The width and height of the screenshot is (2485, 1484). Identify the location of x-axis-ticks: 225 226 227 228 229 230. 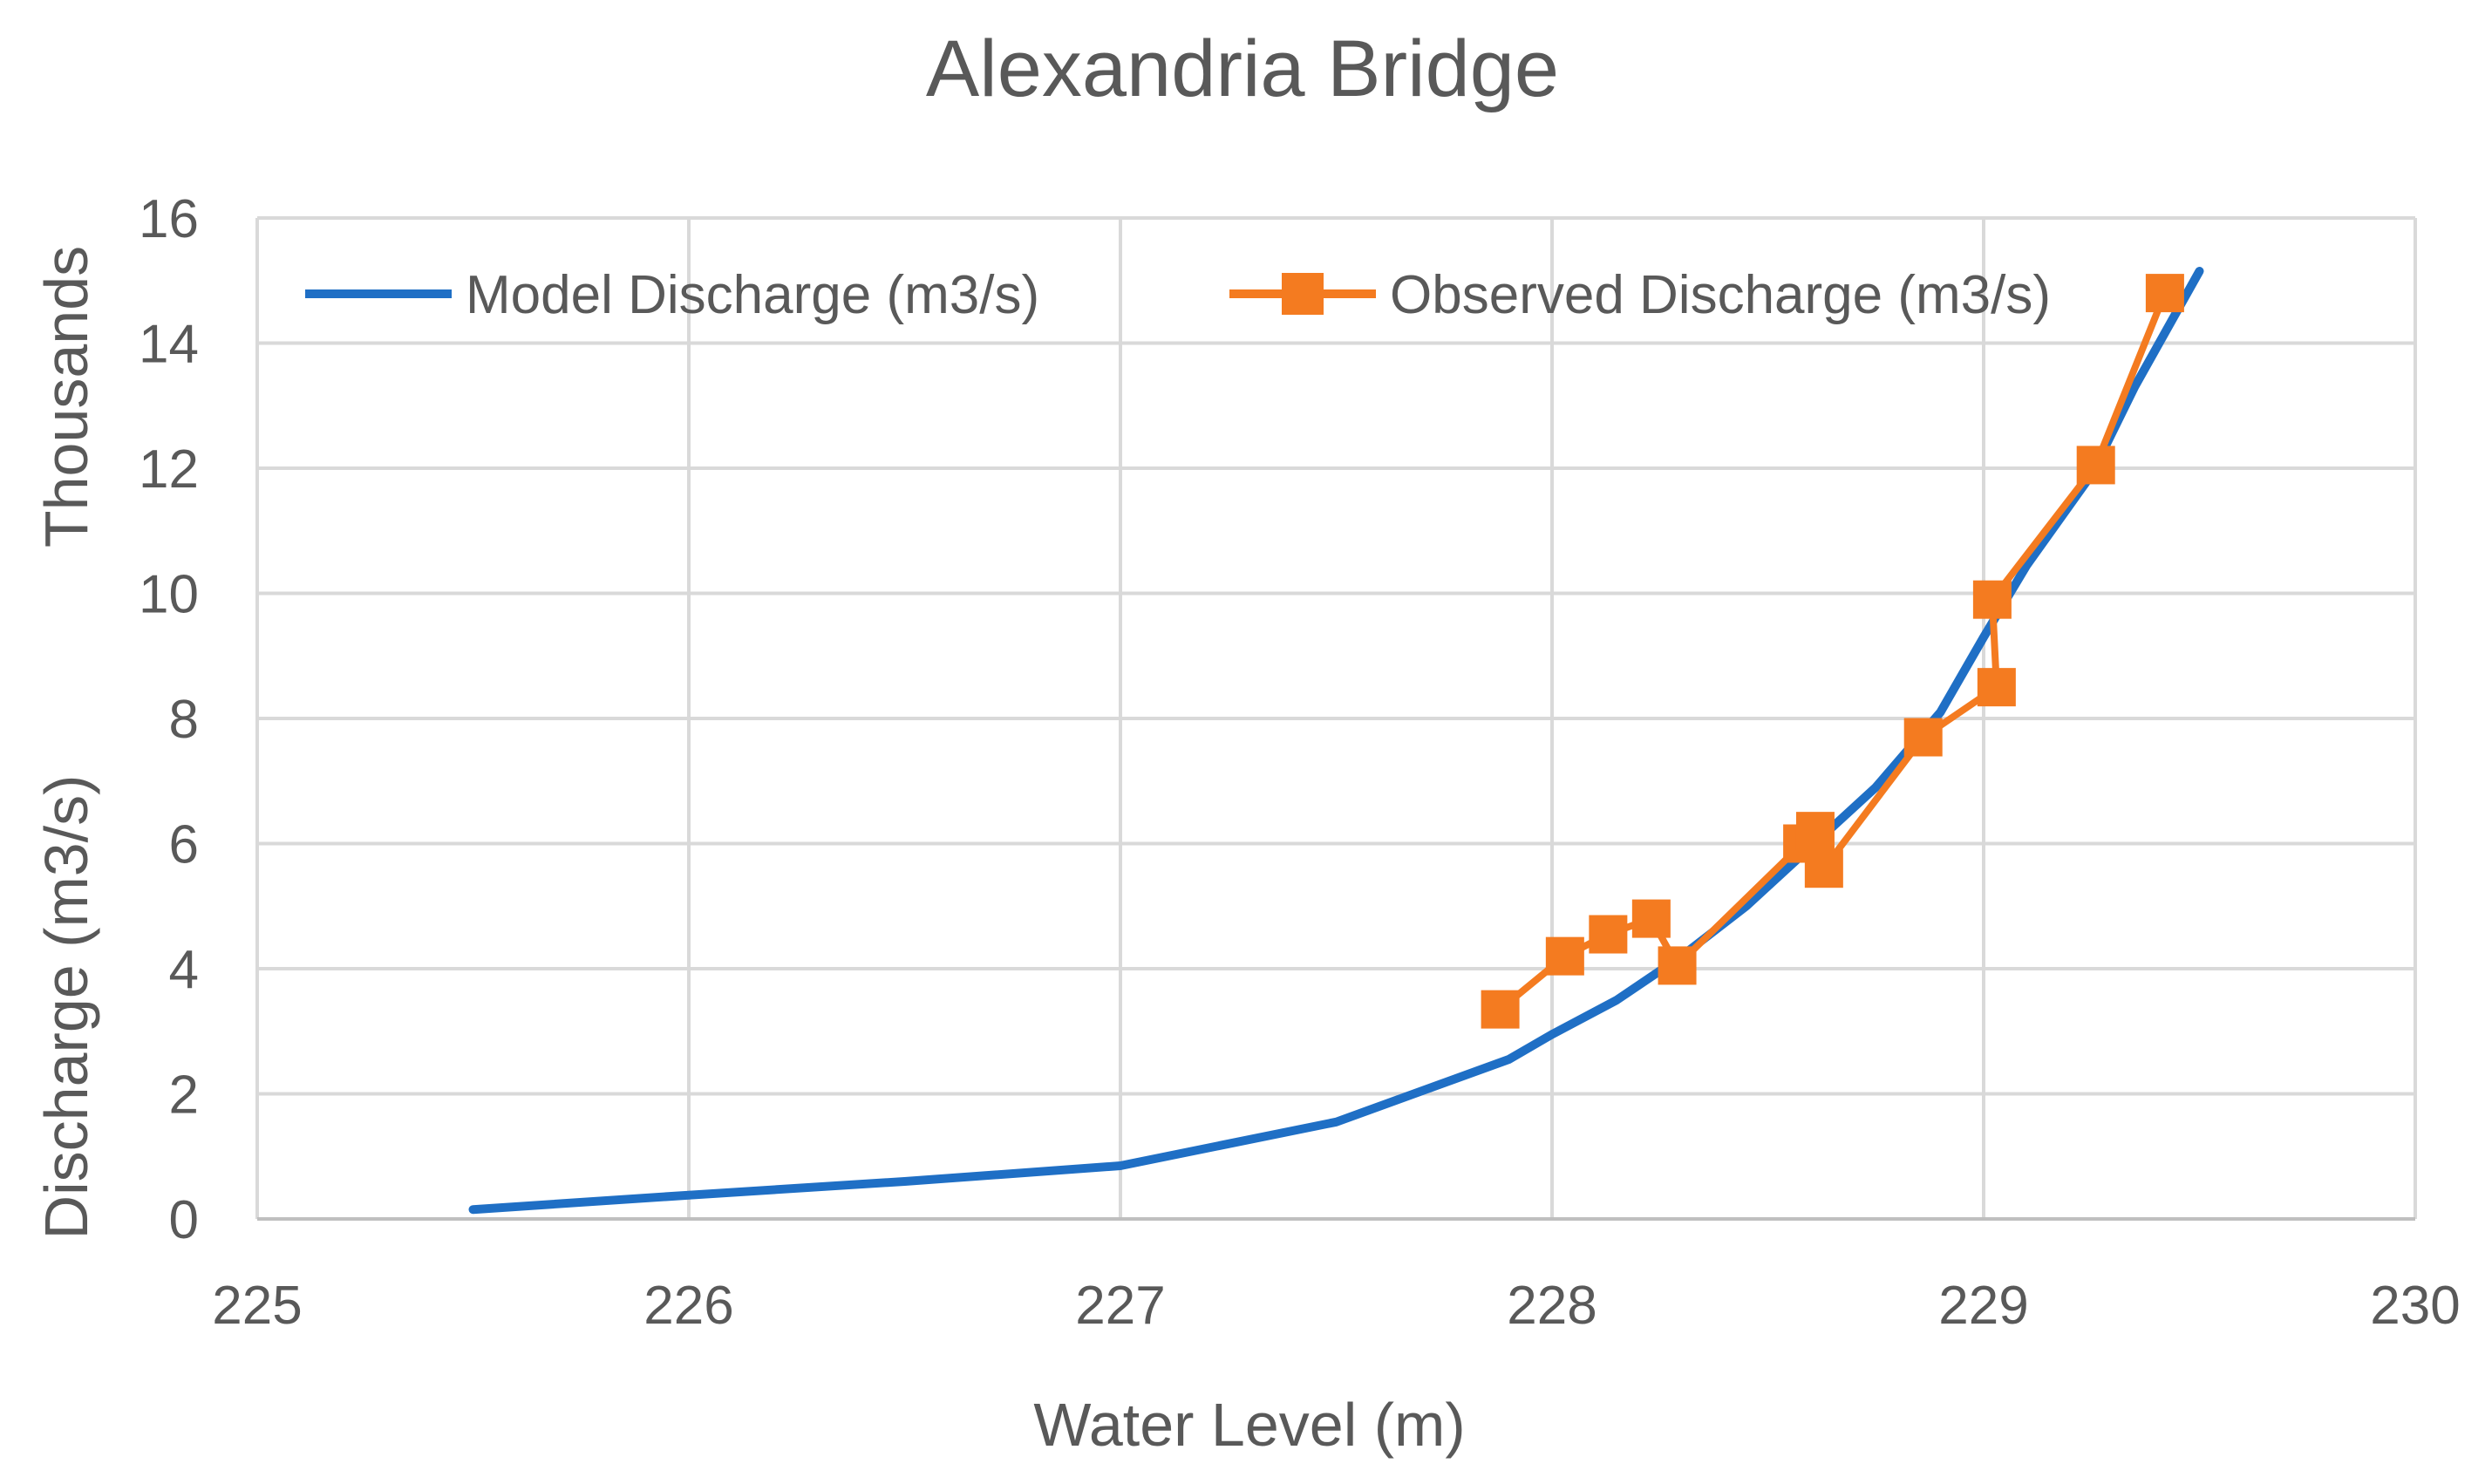
(1336, 1306).